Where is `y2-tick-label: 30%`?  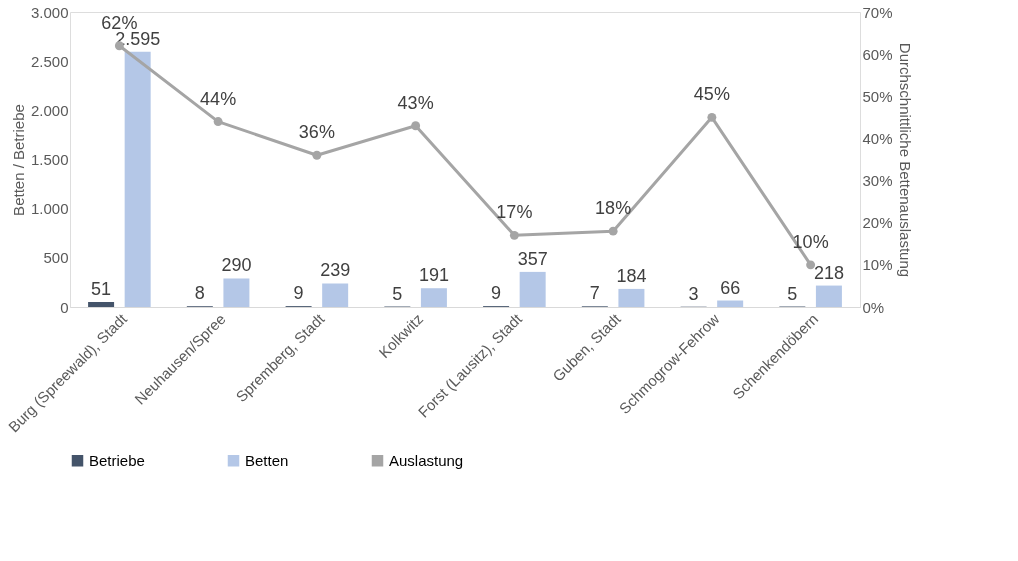
y2-tick-label: 30% is located at coordinates (877, 181).